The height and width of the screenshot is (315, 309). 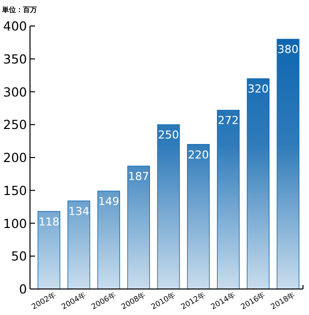 What do you see at coordinates (15, 223) in the screenshot?
I see `y-tick-label: 100` at bounding box center [15, 223].